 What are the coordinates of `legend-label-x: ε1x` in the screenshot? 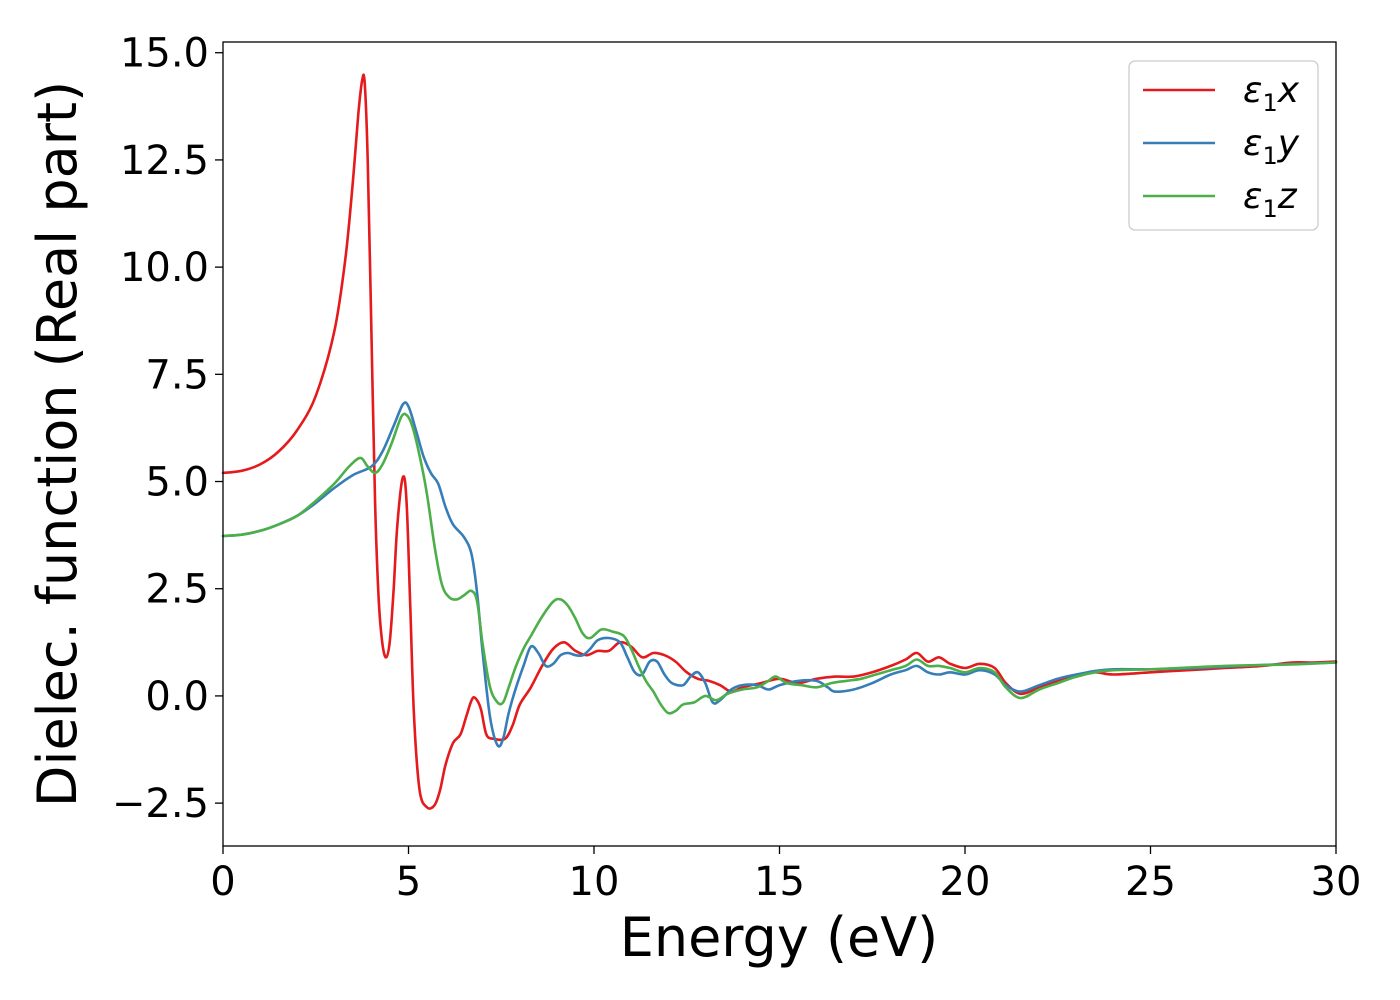 It's located at (1271, 93).